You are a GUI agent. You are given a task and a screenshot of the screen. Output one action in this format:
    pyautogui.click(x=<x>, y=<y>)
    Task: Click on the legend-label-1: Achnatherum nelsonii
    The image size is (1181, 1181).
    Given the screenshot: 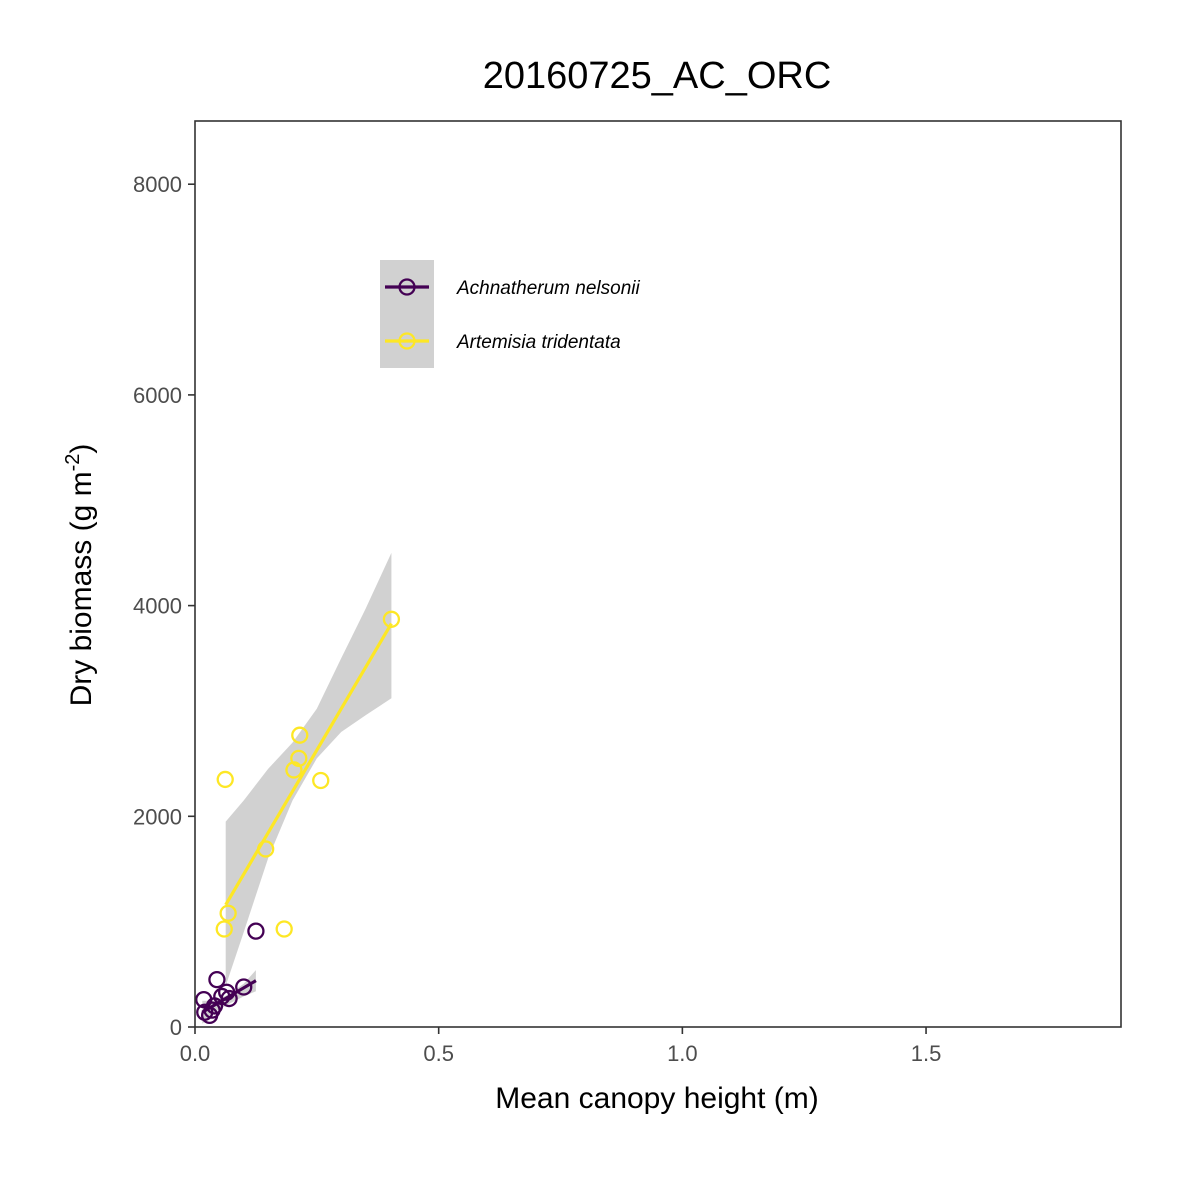 What is the action you would take?
    pyautogui.click(x=548, y=288)
    